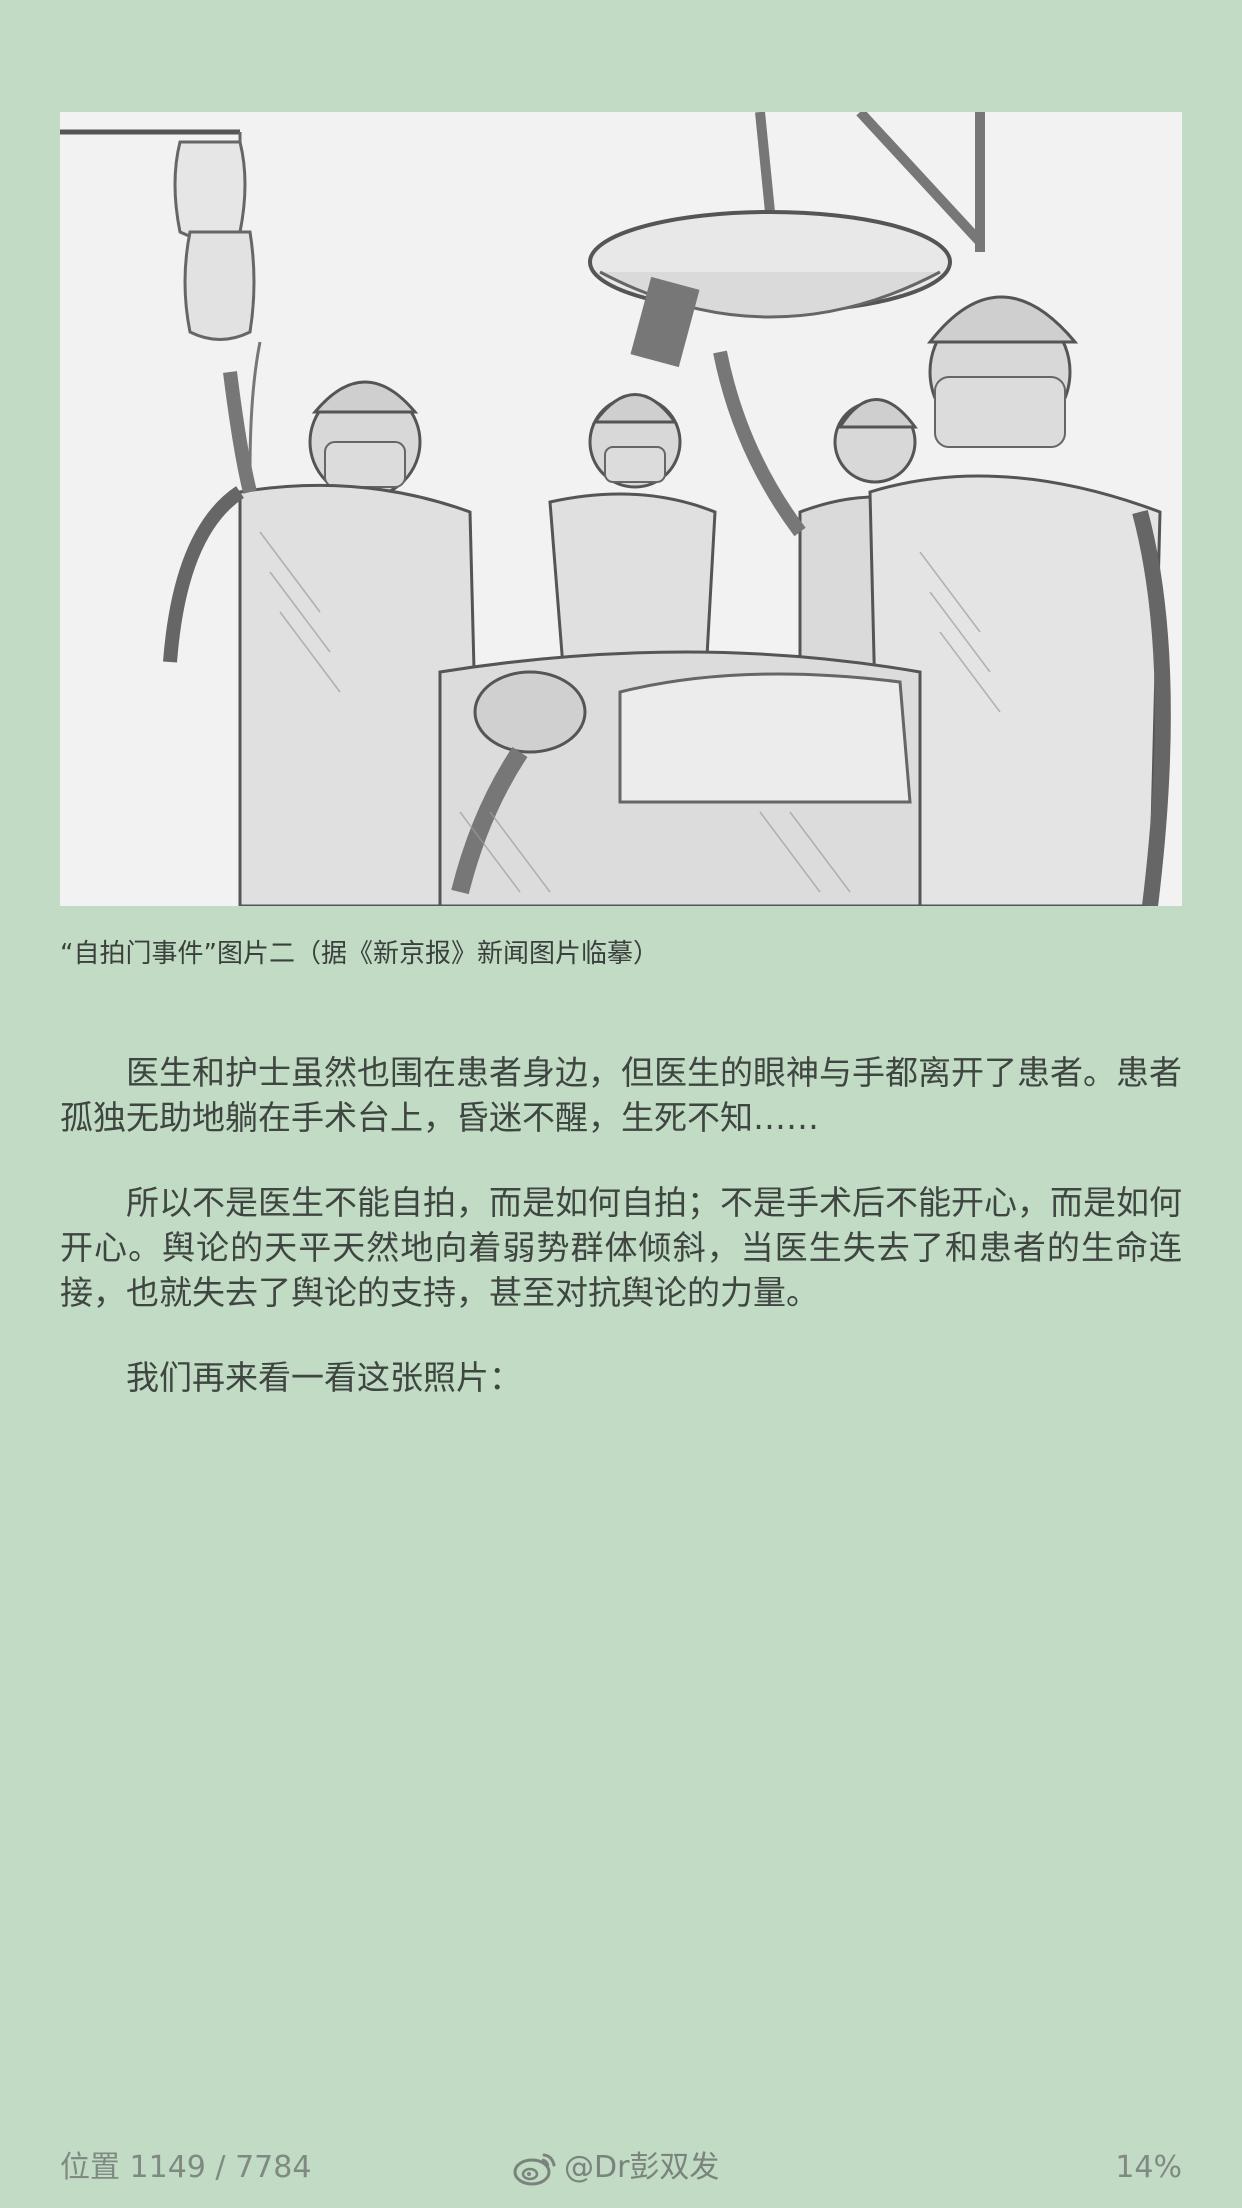  Describe the element at coordinates (534, 2169) in the screenshot. I see `weibo-icon` at that location.